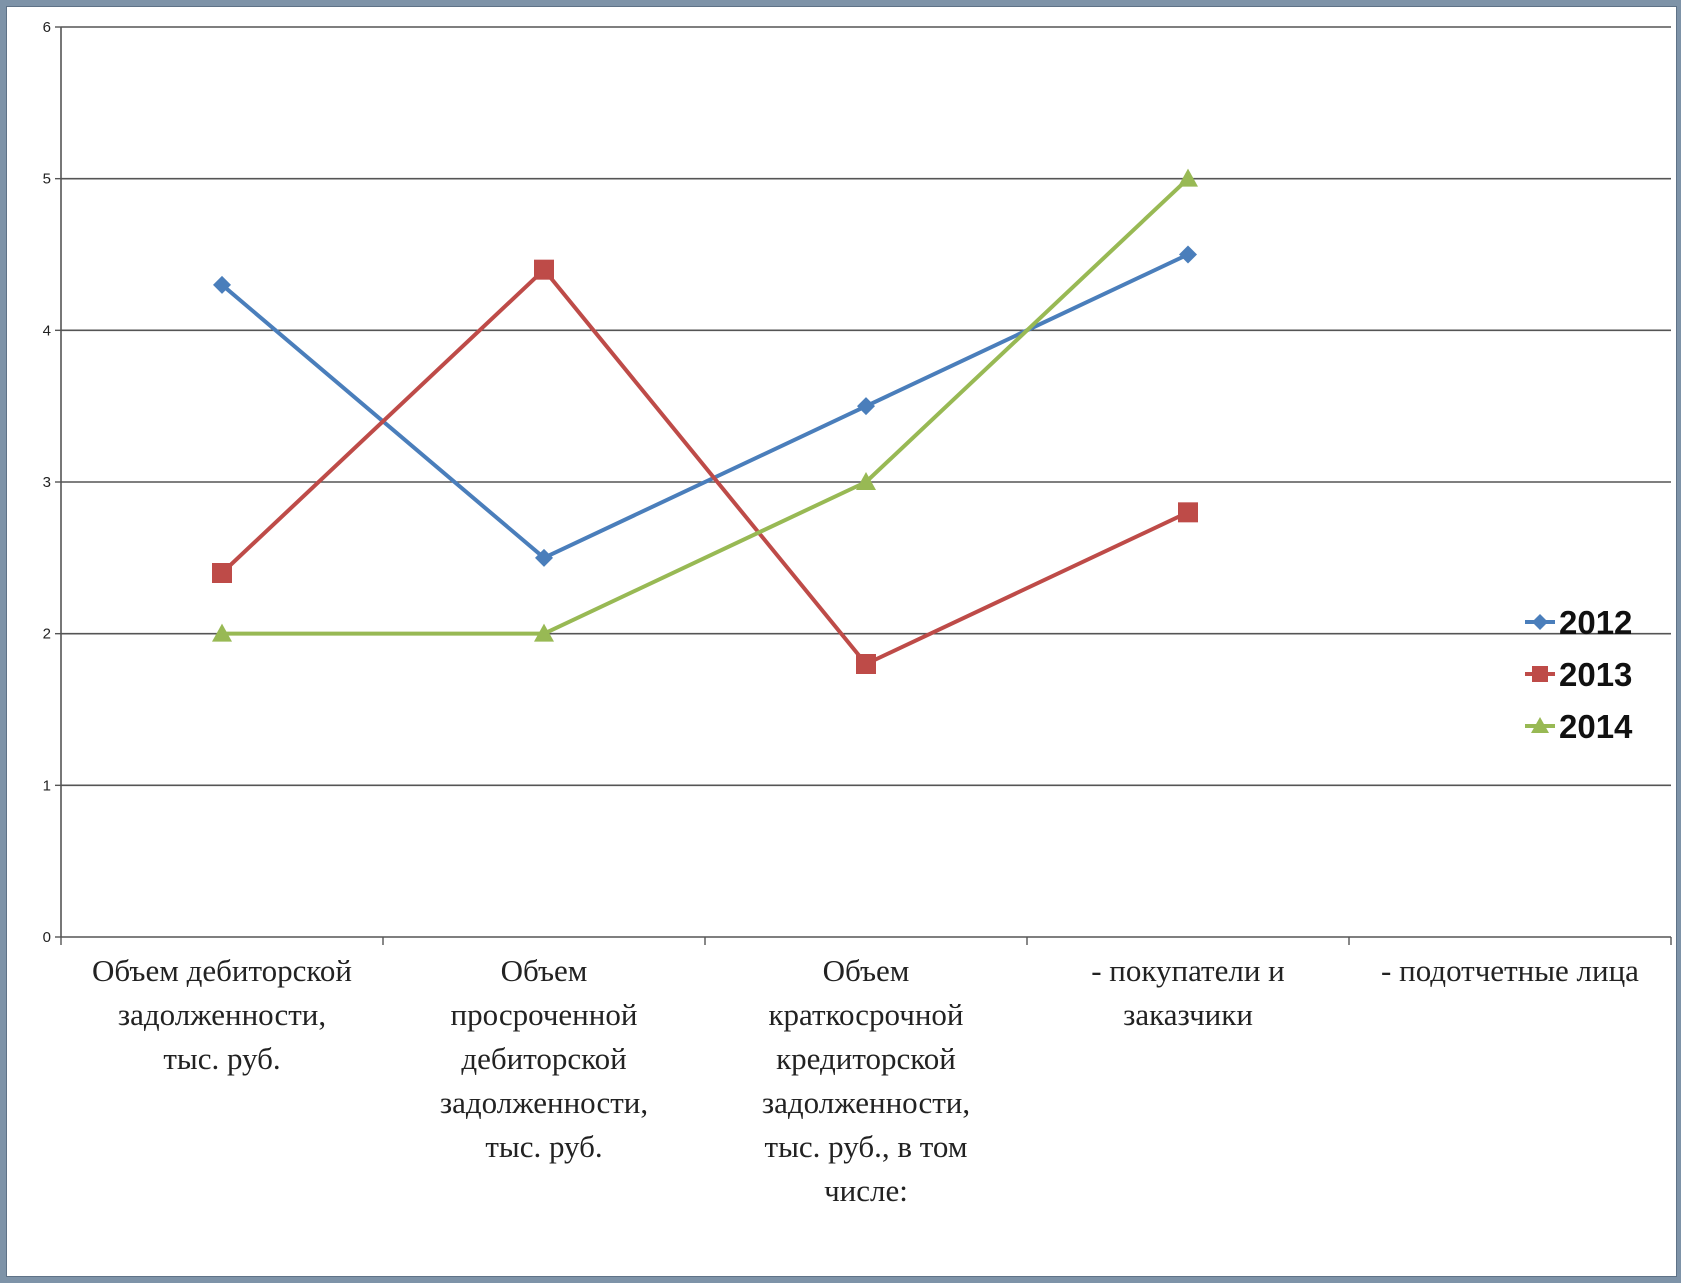  I want to click on legend-item-2014: 2014, so click(1579, 726).